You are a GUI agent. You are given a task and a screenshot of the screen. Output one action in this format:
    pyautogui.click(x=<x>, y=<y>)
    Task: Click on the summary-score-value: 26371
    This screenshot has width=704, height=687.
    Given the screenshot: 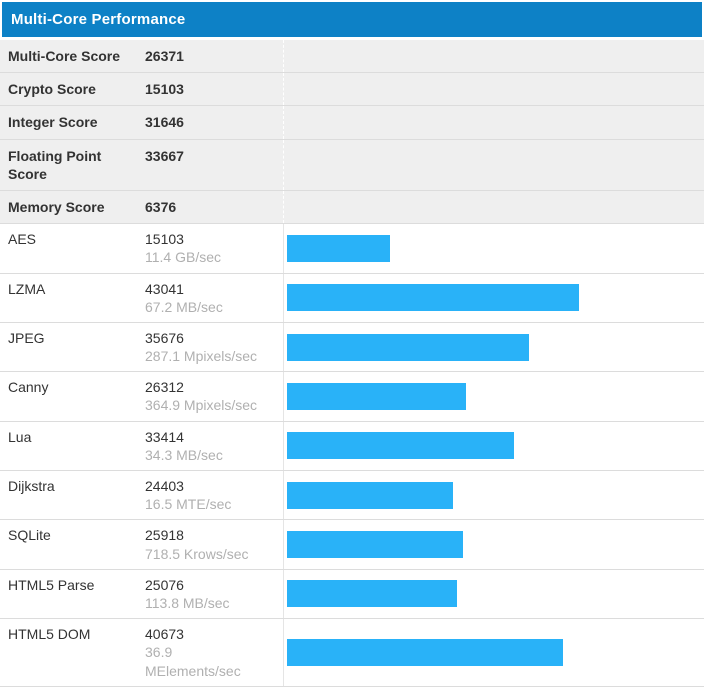 What is the action you would take?
    pyautogui.click(x=164, y=56)
    